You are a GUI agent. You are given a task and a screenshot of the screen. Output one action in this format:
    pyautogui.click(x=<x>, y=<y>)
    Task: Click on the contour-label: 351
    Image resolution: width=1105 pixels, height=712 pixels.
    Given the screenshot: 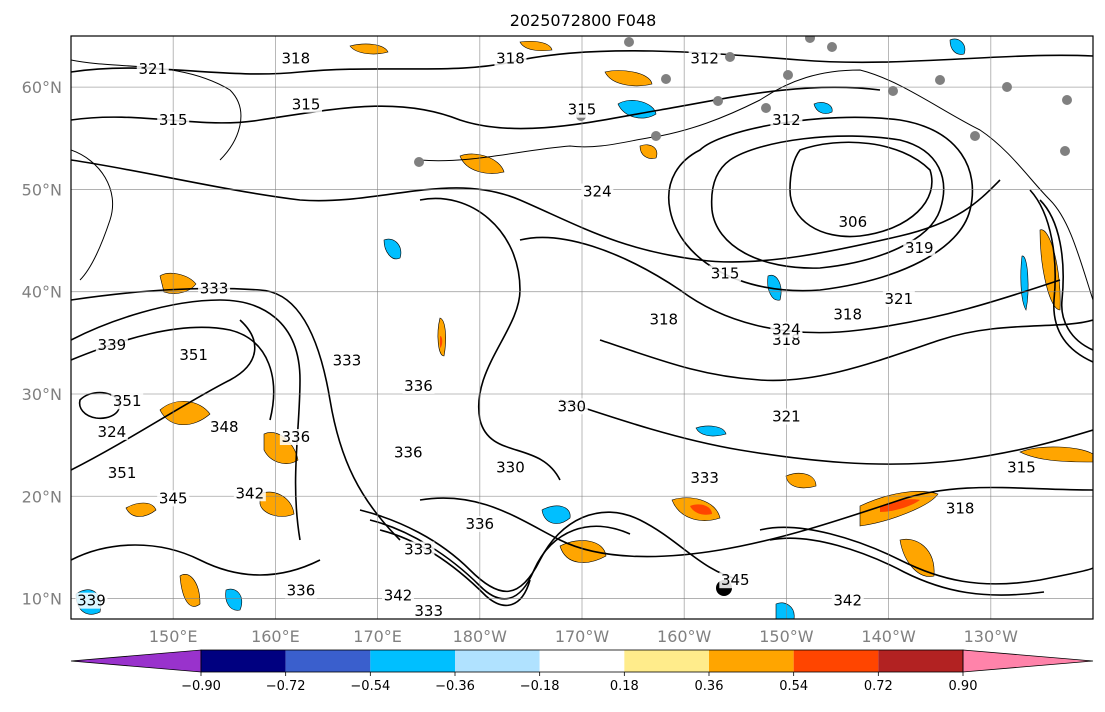 What is the action you would take?
    pyautogui.click(x=122, y=473)
    